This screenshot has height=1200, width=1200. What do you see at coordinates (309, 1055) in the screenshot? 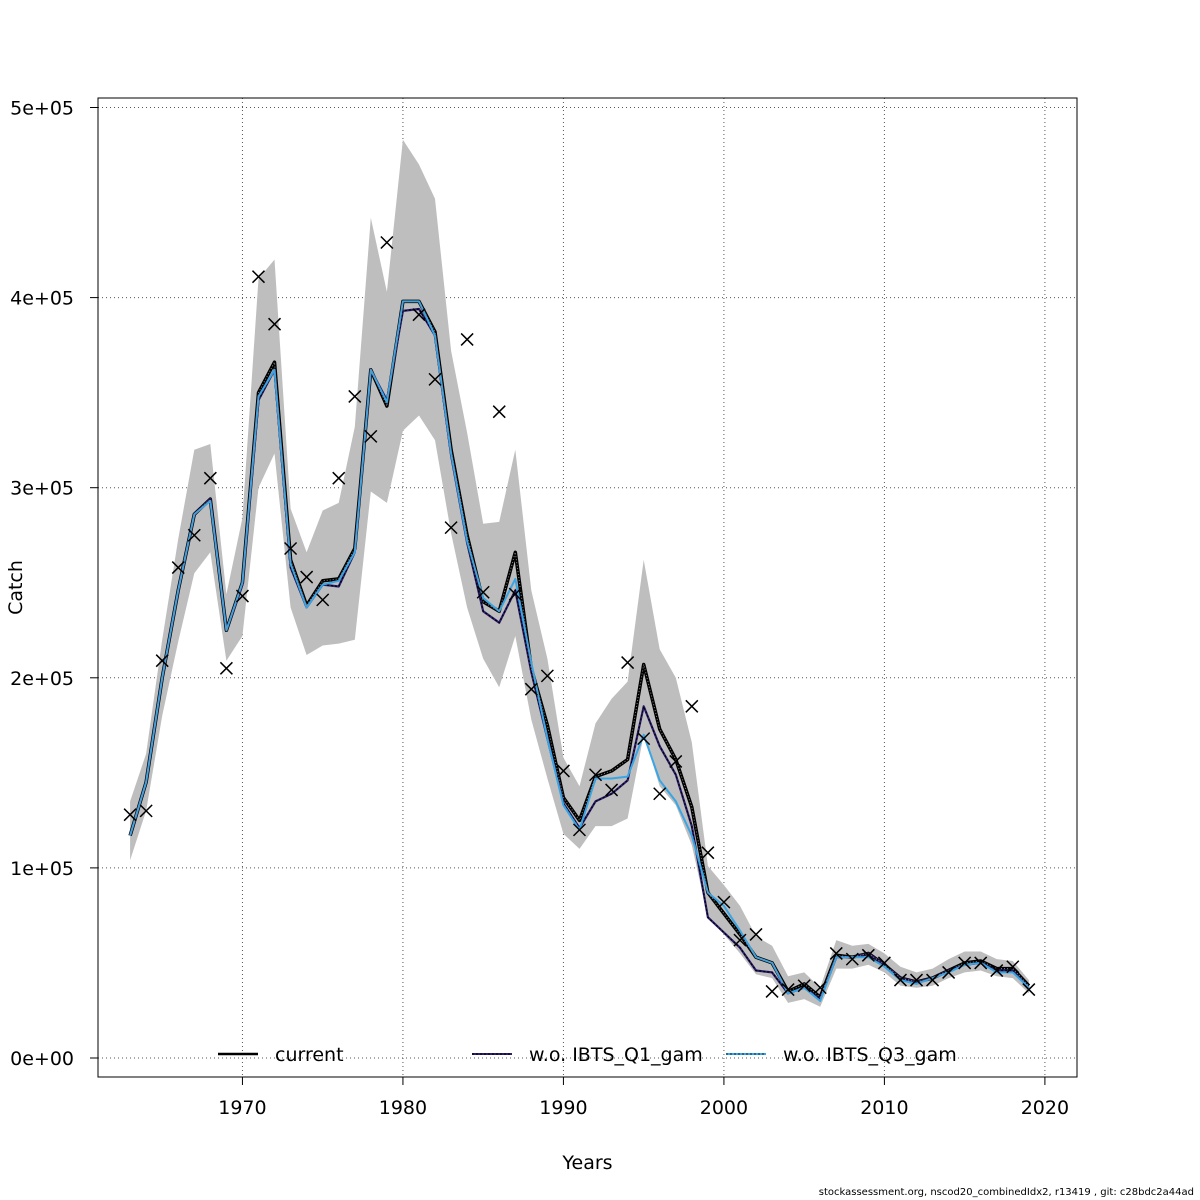
I see `legend-label-1: current` at bounding box center [309, 1055].